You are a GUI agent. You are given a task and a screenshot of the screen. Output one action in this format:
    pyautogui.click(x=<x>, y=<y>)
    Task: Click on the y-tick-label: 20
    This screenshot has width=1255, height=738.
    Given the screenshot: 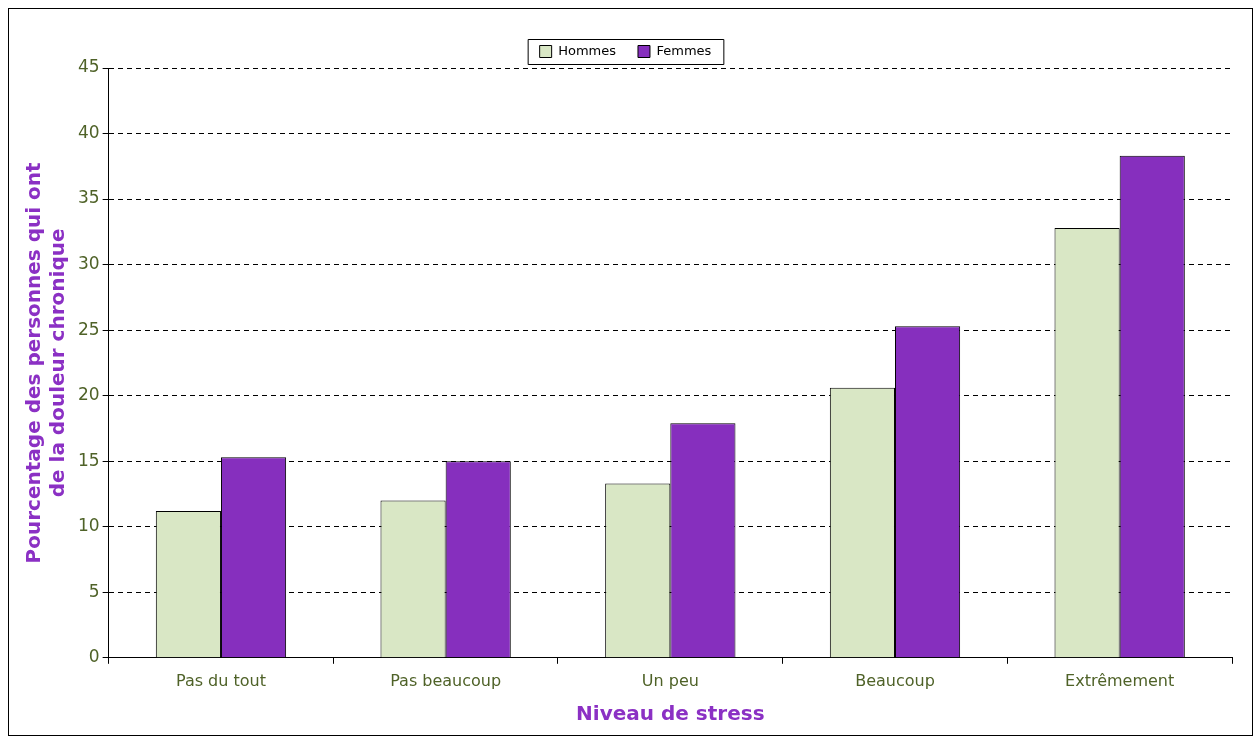 What is the action you would take?
    pyautogui.click(x=88, y=394)
    